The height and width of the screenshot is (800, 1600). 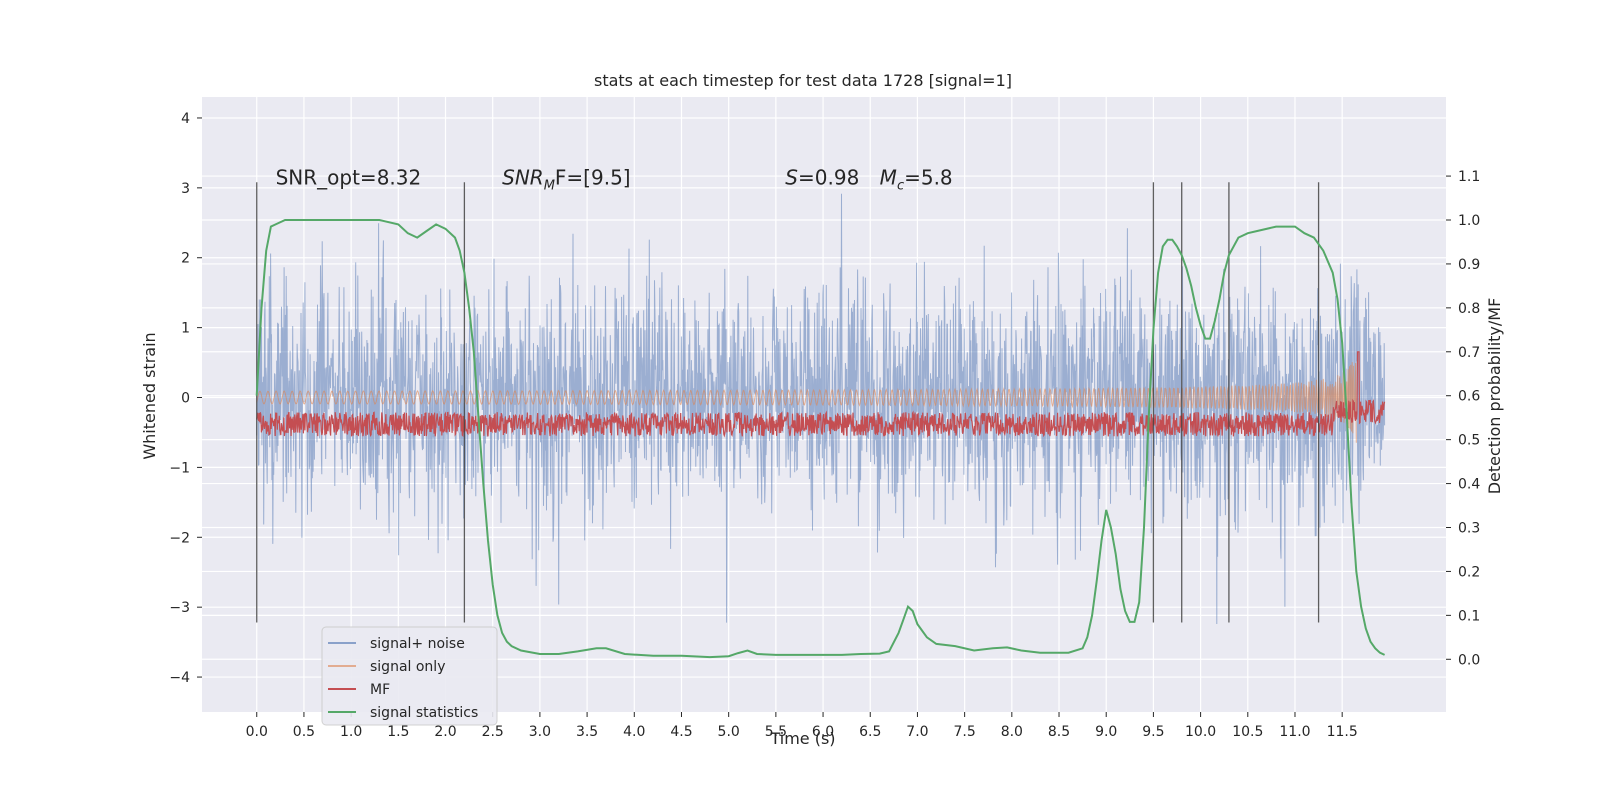 What do you see at coordinates (823, 732) in the screenshot?
I see `x-tick-label: 6.0` at bounding box center [823, 732].